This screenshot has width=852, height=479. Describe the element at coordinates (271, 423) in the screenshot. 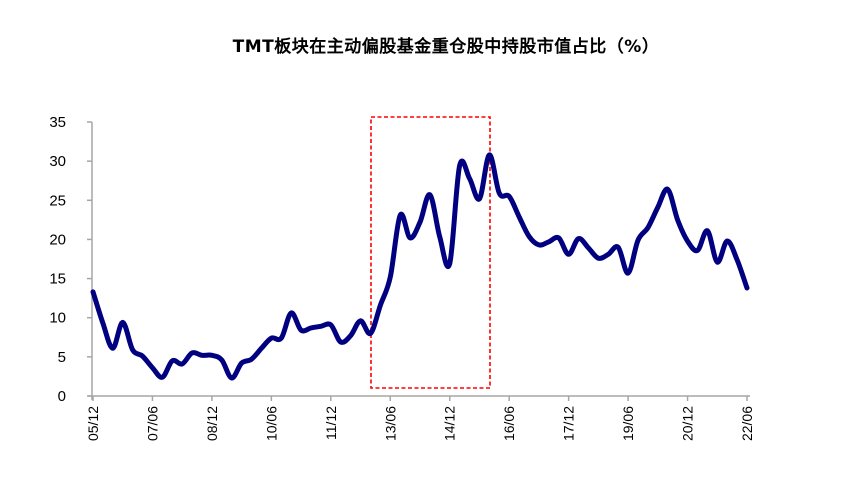

I see `x-tick-label: 10/06` at that location.